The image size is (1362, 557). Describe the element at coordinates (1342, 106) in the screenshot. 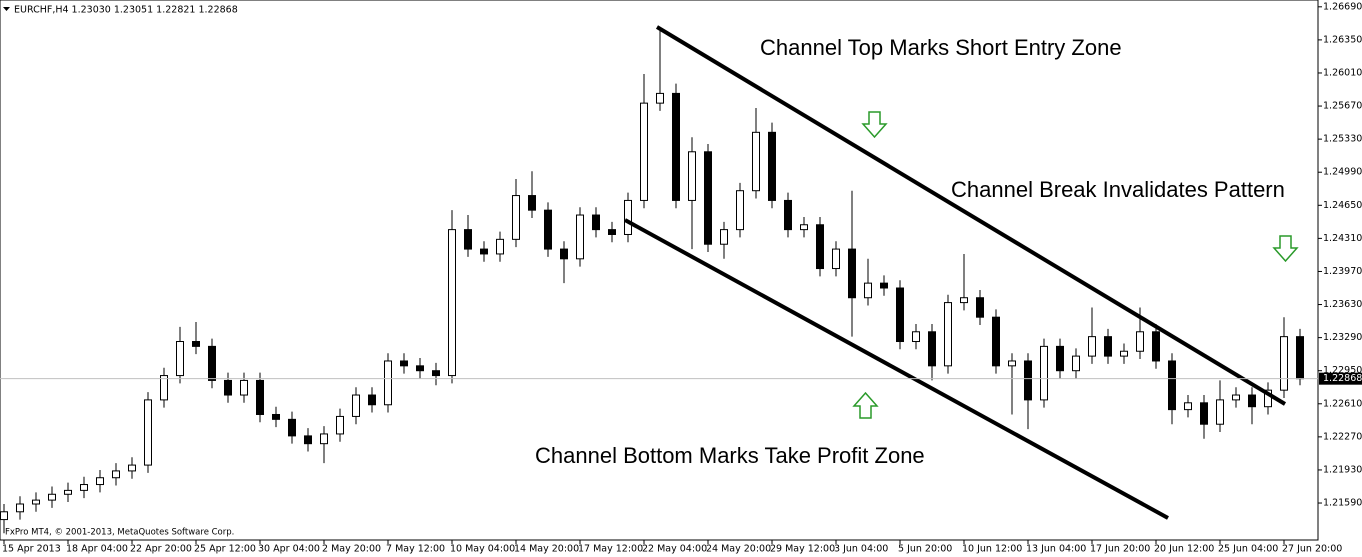

I see `y-tick-label: 1.25670` at that location.